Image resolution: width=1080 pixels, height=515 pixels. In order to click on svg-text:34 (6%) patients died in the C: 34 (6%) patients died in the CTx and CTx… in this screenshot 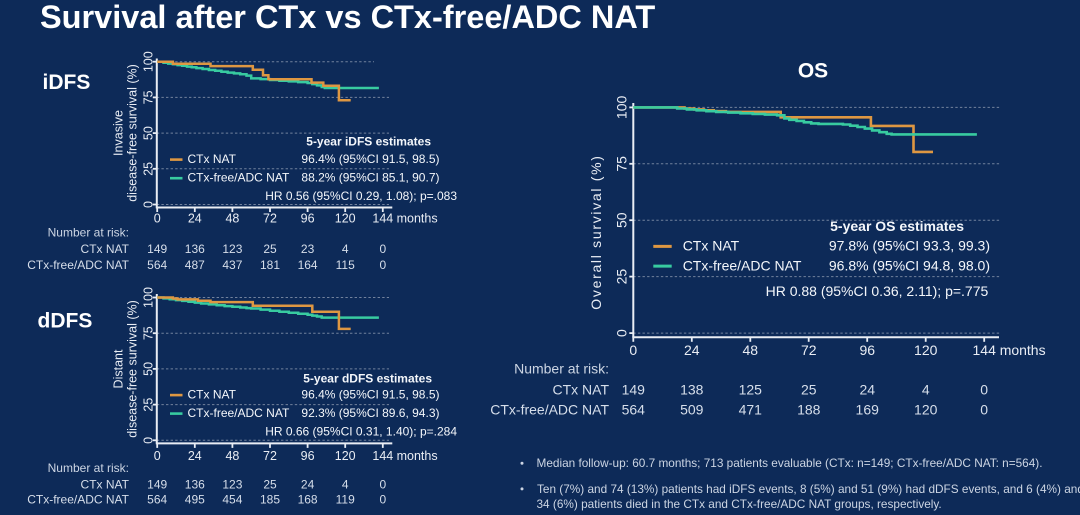, I will do `click(739, 504)`.